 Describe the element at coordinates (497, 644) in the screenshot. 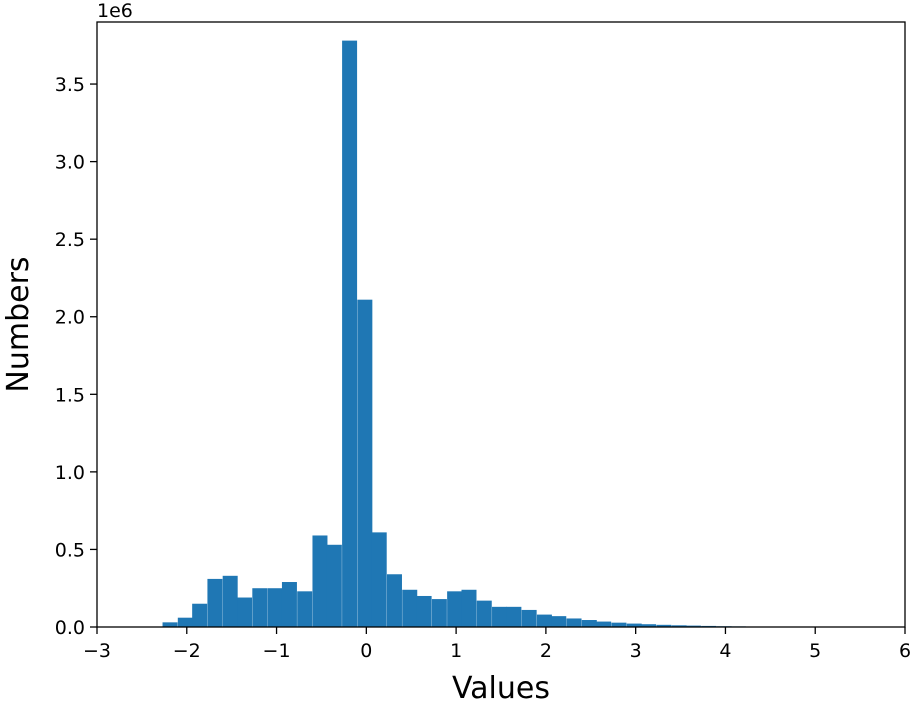

I see `x-axis-ticks: −3 −2 −1 0 1 2 3 4 5 6` at that location.